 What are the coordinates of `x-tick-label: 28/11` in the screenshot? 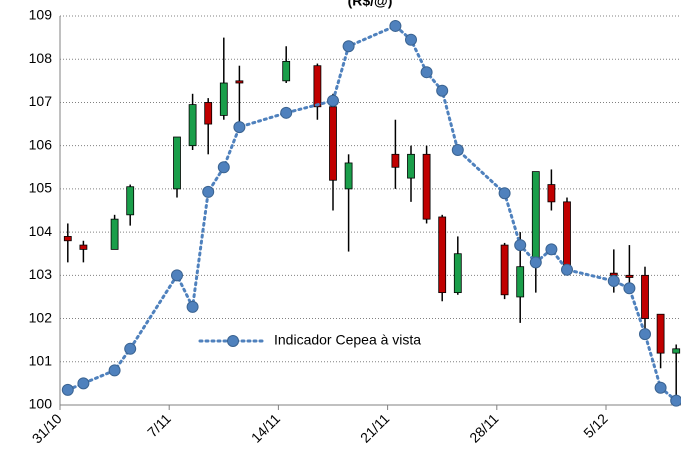 It's located at (484, 428).